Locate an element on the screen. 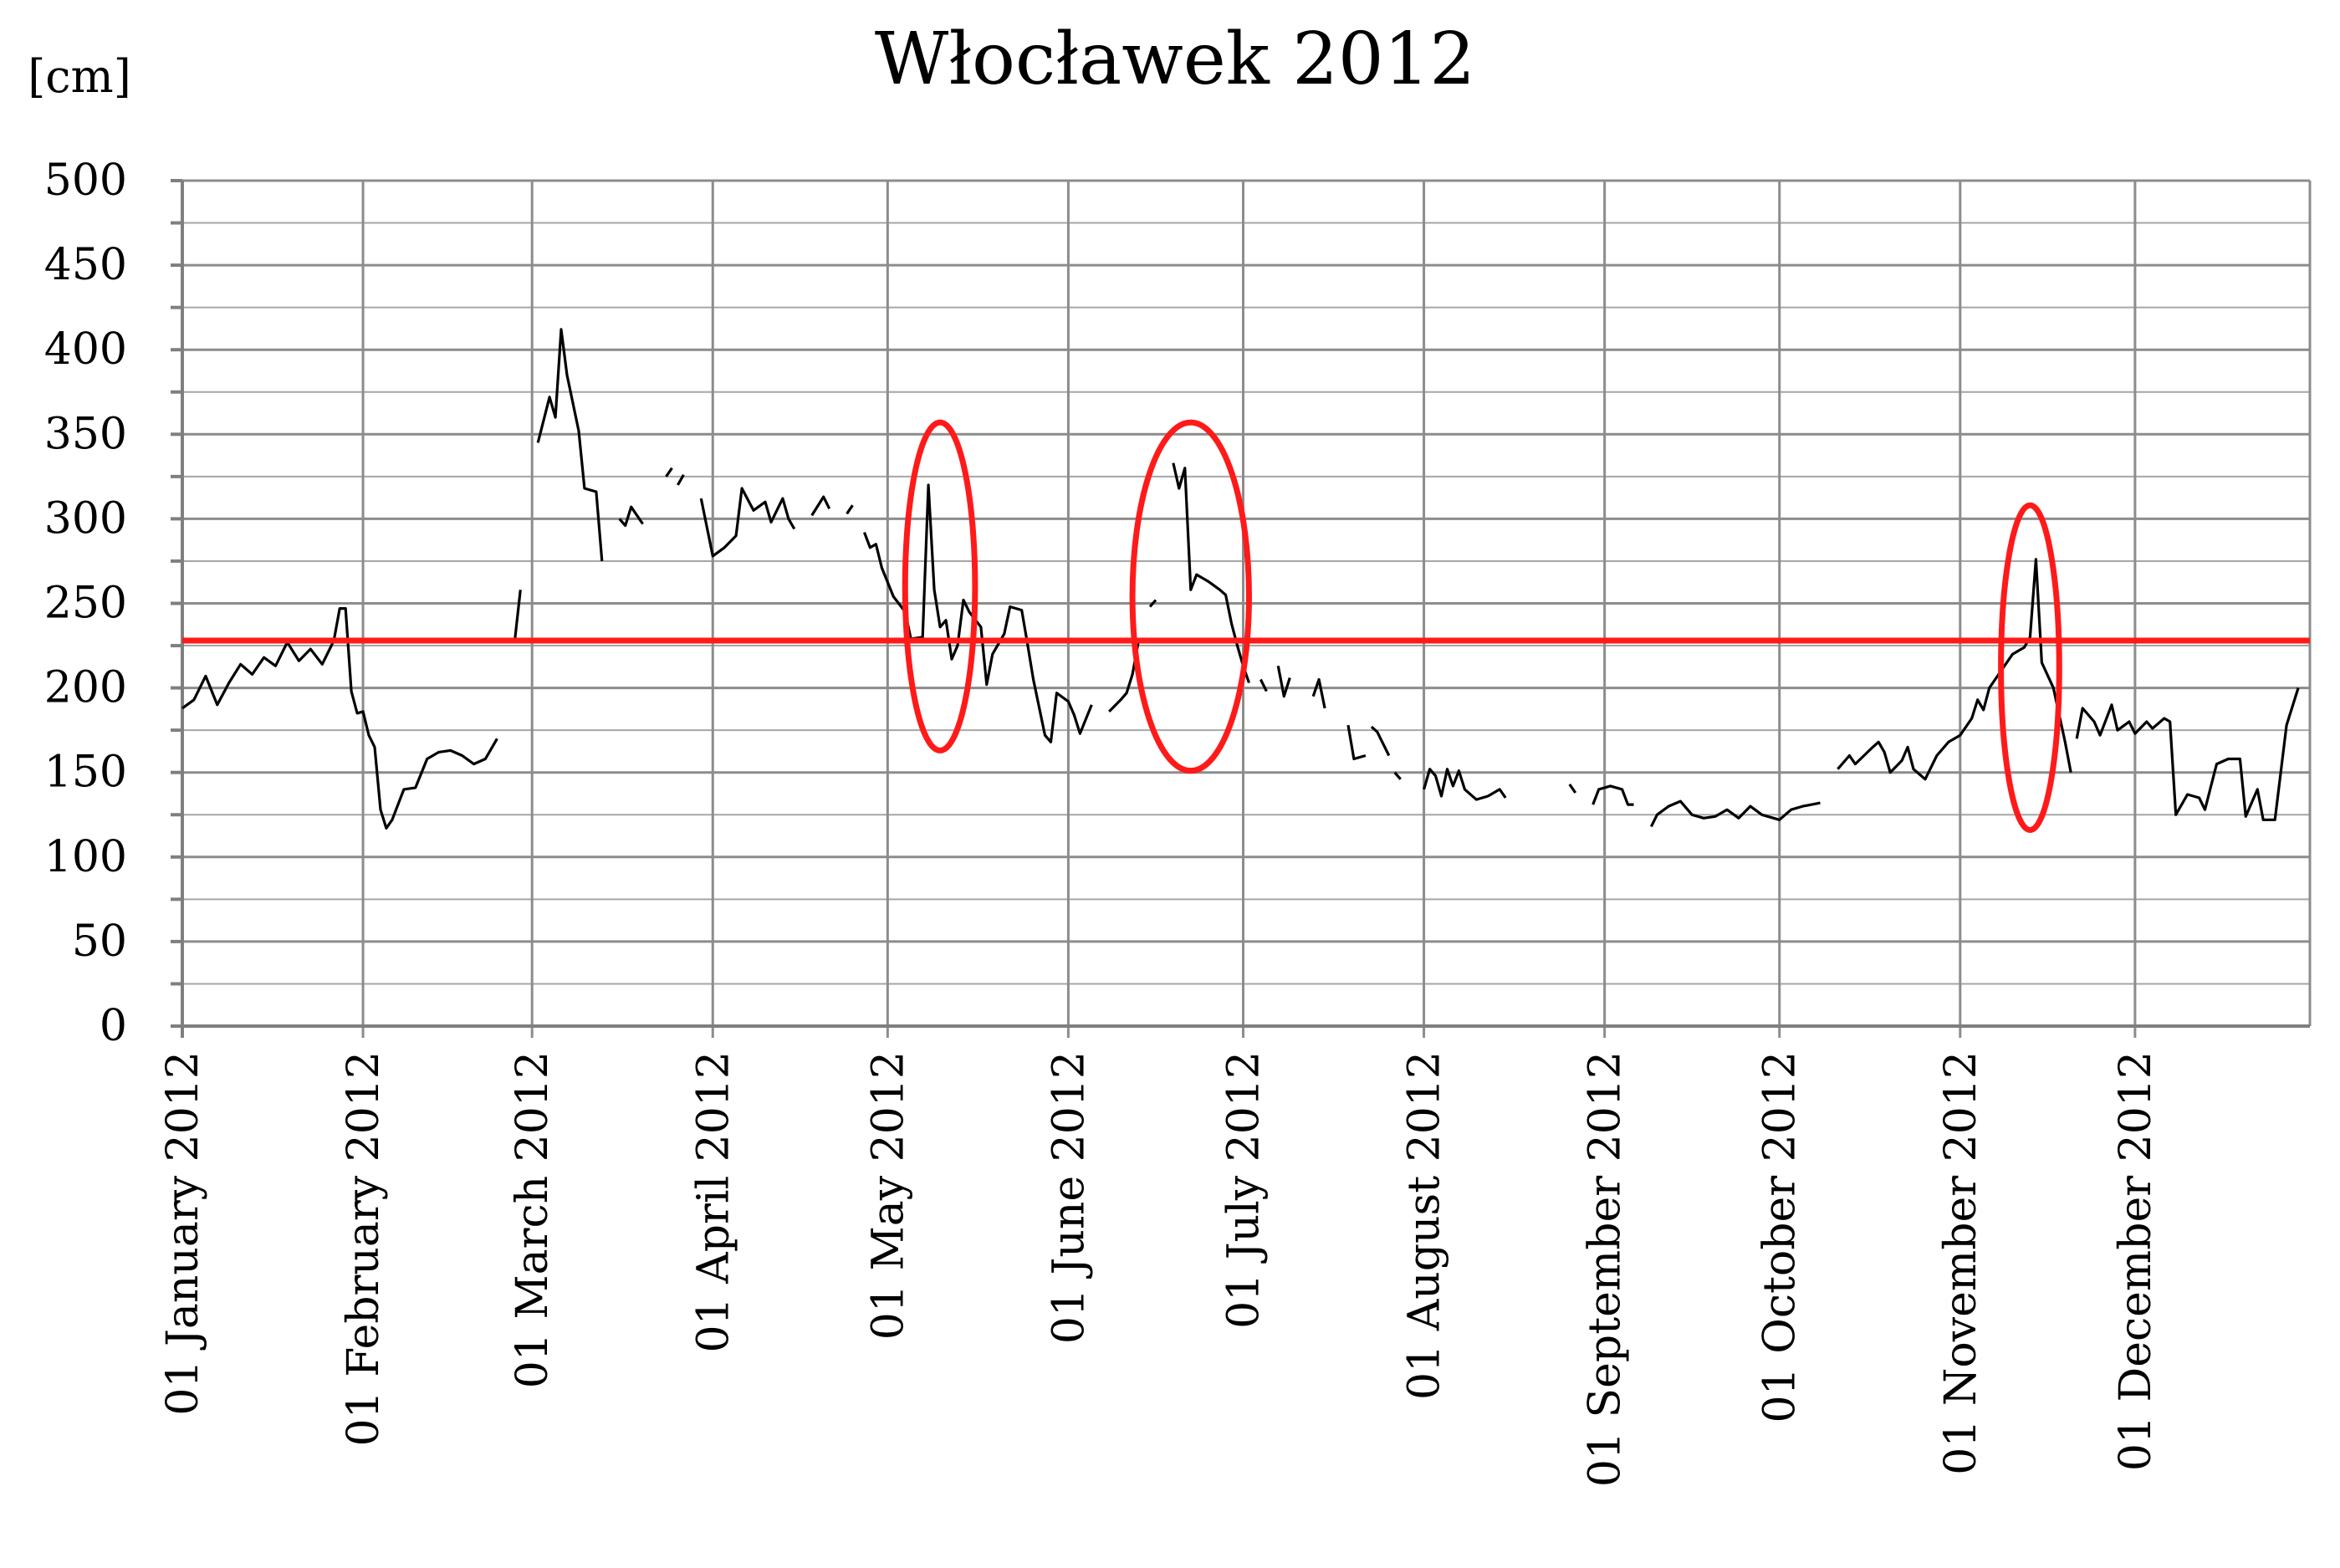 The image size is (2340, 1568). y-tick-label: 450 is located at coordinates (85, 265).